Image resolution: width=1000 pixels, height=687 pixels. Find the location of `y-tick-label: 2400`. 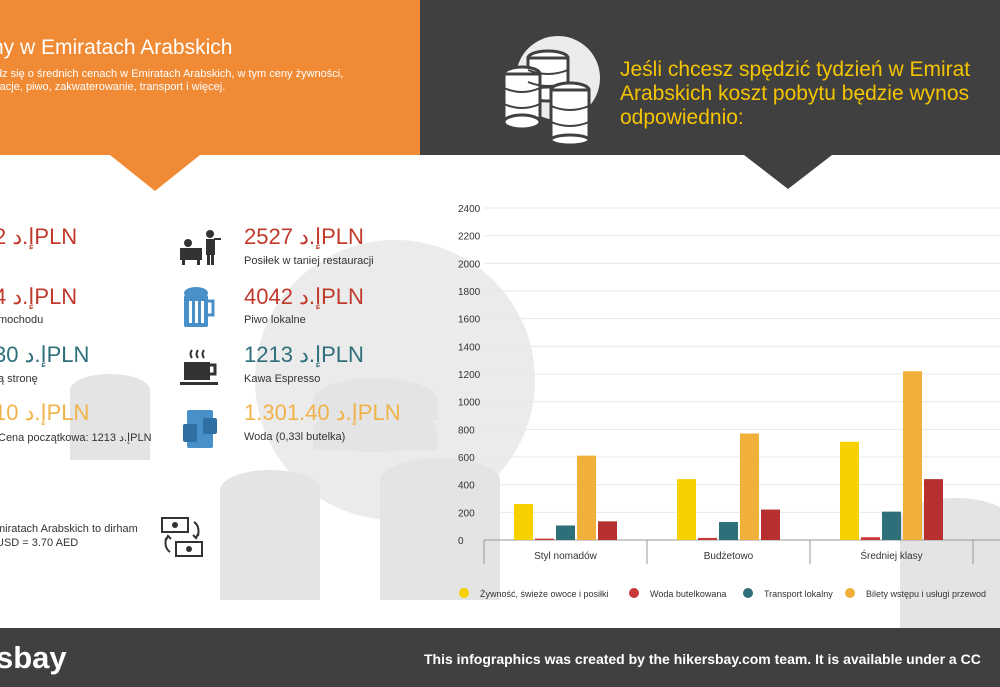

y-tick-label: 2400 is located at coordinates (469, 209).